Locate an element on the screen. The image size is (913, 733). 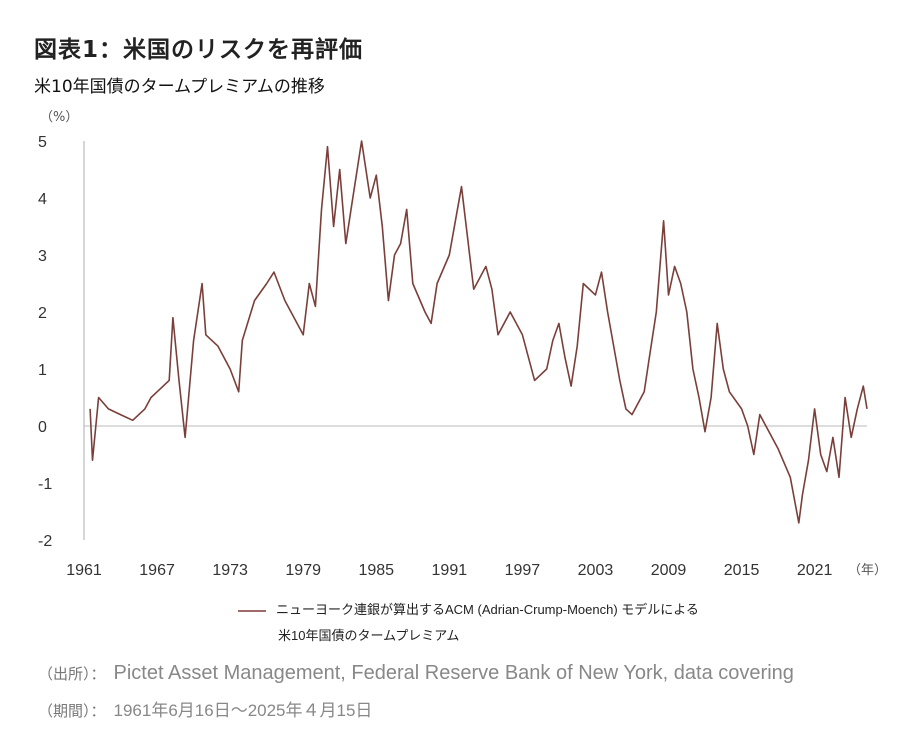
figure-title: 図表1：米国のリスクを再評価 is located at coordinates (199, 50).